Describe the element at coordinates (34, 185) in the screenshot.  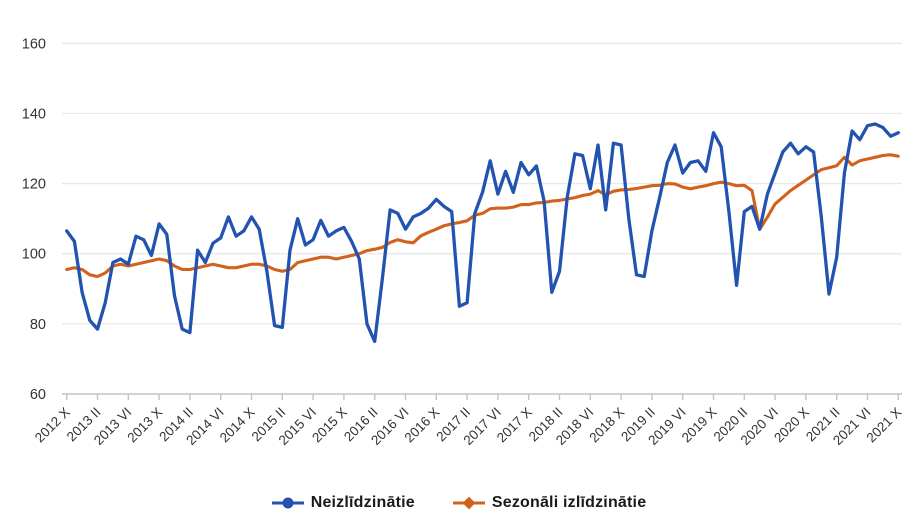
I see `y-axis-label: 120` at that location.